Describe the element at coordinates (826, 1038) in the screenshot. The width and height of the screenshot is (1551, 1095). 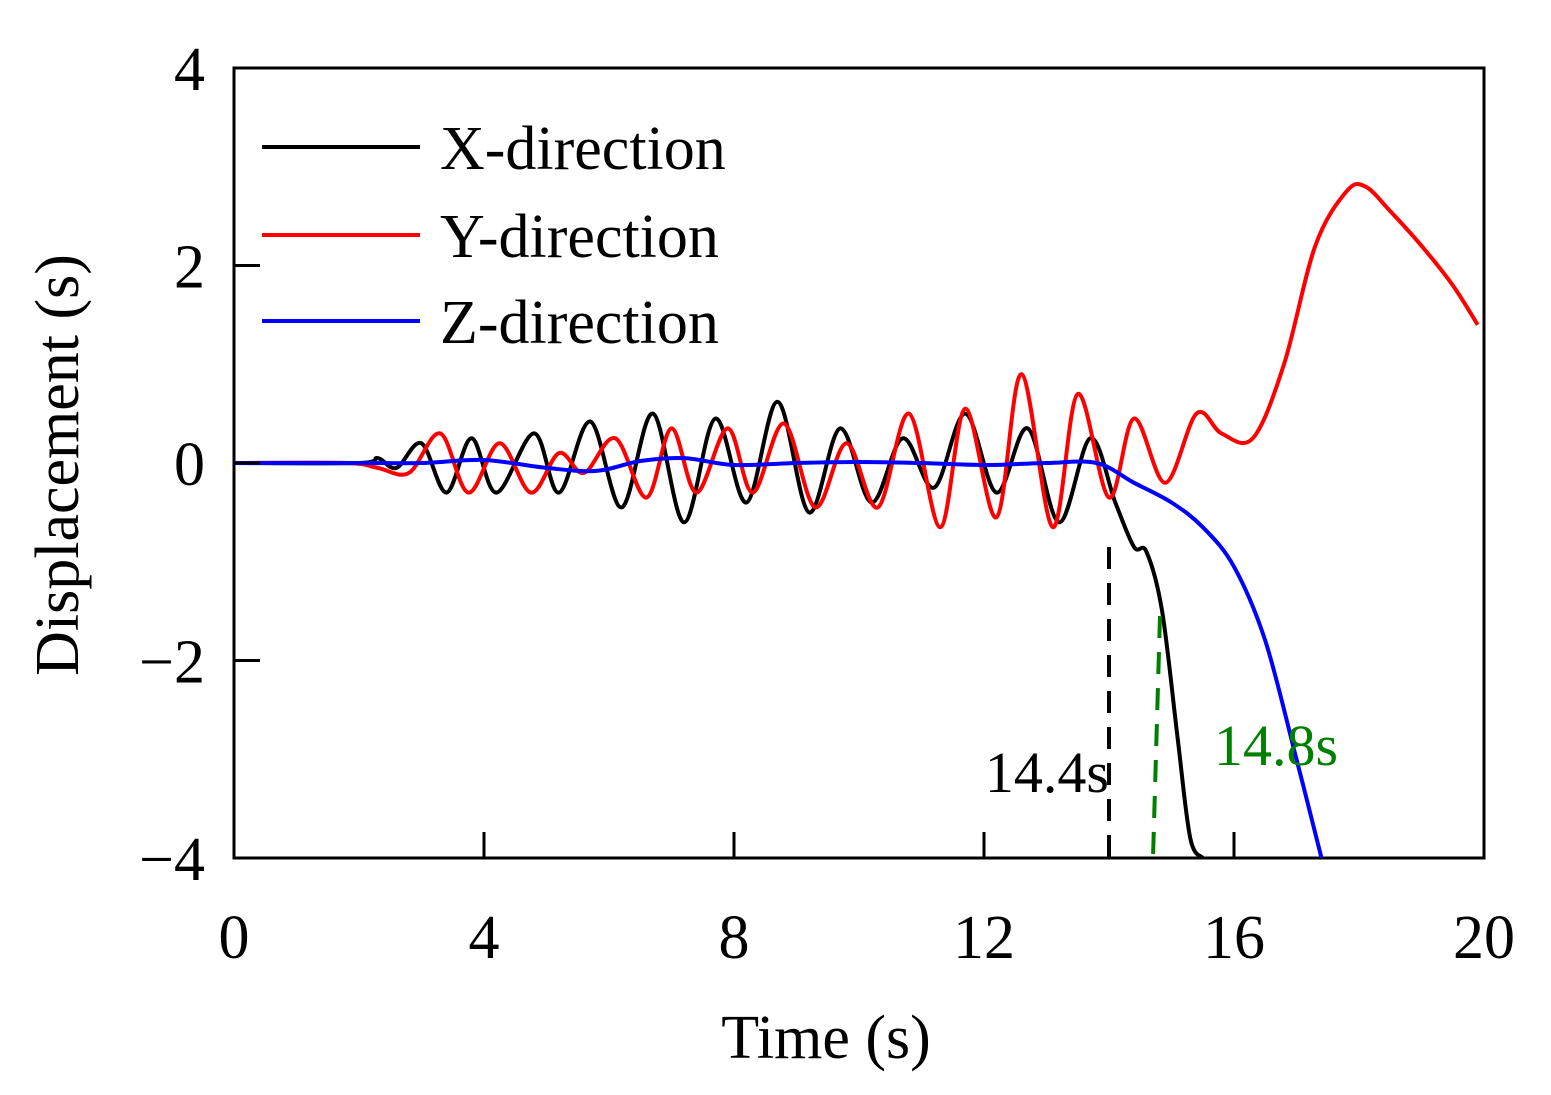
I see `x-axis-title: Time (s)` at that location.